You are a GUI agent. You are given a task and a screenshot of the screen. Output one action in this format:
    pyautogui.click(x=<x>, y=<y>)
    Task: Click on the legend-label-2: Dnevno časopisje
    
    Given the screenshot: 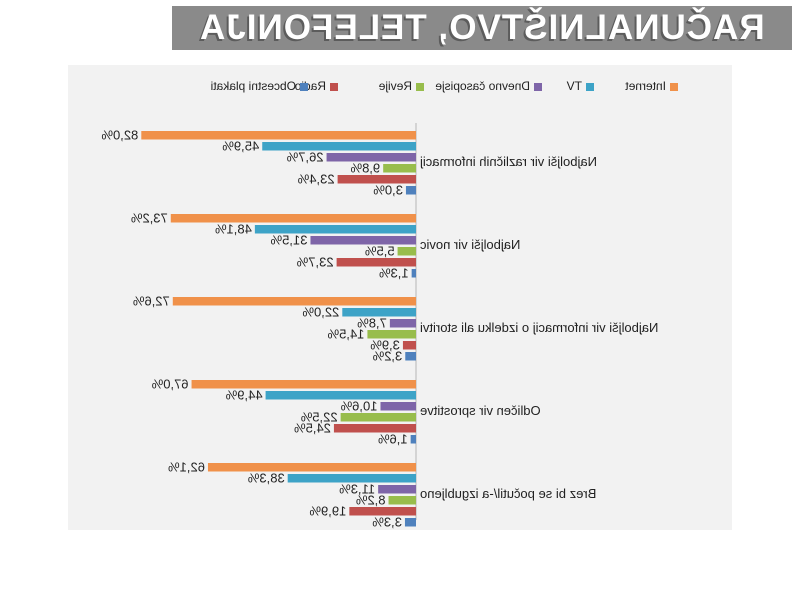 What is the action you would take?
    pyautogui.click(x=482, y=86)
    